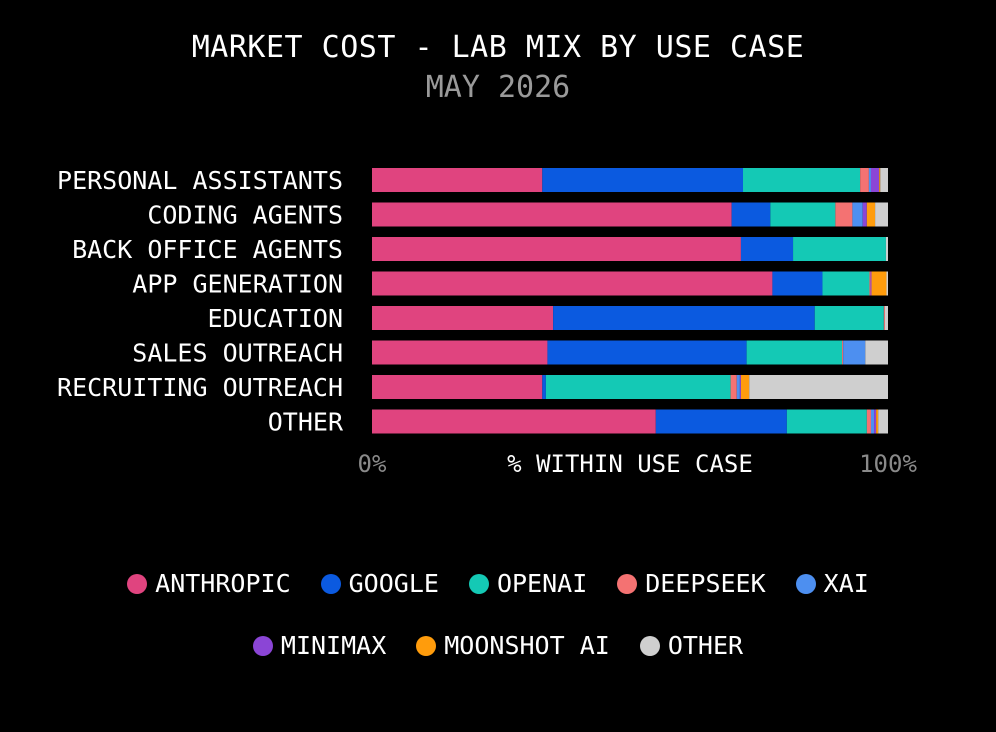 This screenshot has height=732, width=996. I want to click on category-label: SALES OUTREACH, so click(237, 353).